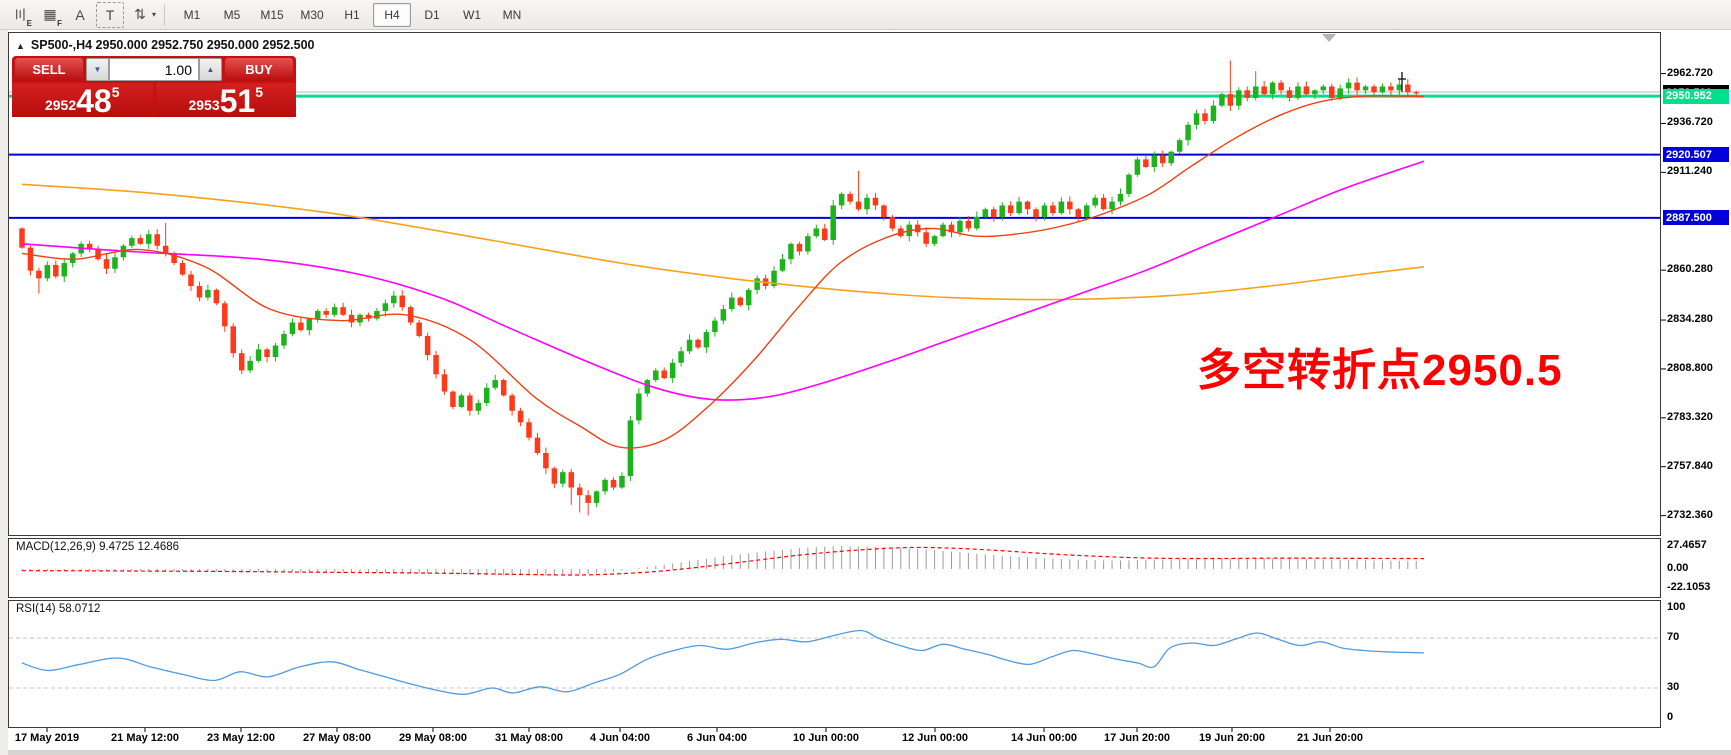 This screenshot has width=1731, height=755. Describe the element at coordinates (145, 738) in the screenshot. I see `date-tick-label: 21 May 12:00` at that location.